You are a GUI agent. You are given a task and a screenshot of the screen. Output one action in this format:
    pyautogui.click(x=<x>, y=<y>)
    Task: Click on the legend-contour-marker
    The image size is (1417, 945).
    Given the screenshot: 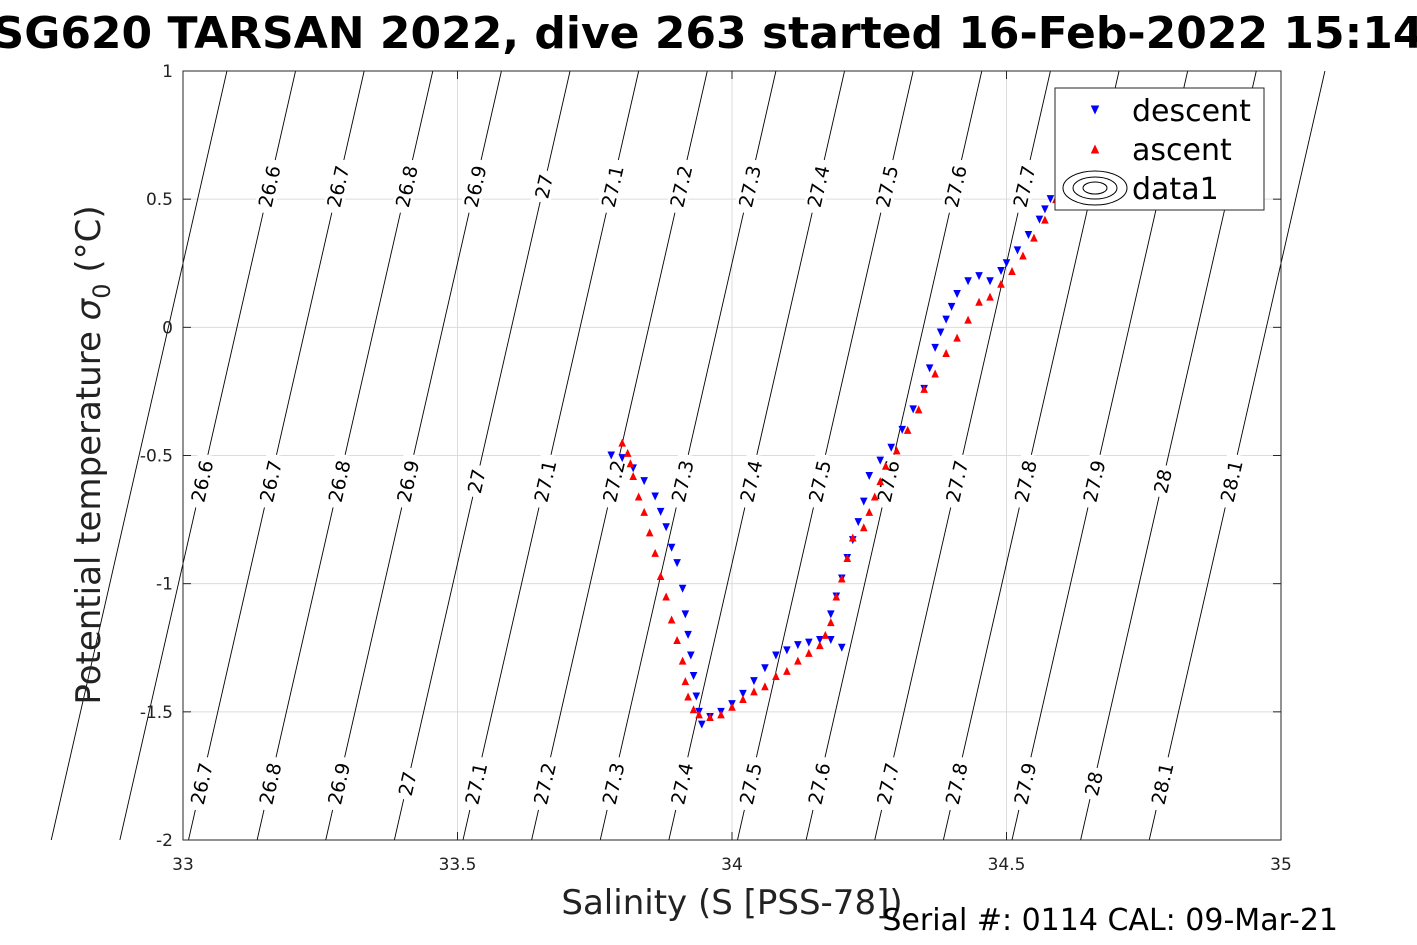 What is the action you would take?
    pyautogui.click(x=1095, y=188)
    